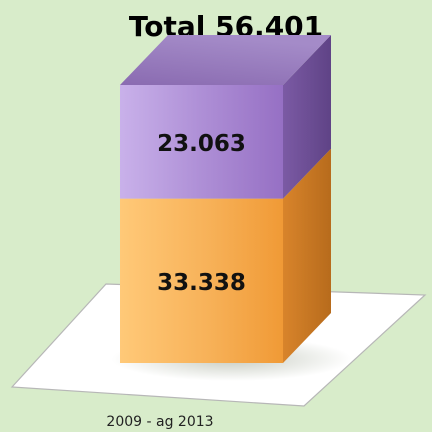 Image resolution: width=432 pixels, height=432 pixels. I want to click on segment-bottom-side, so click(307, 255).